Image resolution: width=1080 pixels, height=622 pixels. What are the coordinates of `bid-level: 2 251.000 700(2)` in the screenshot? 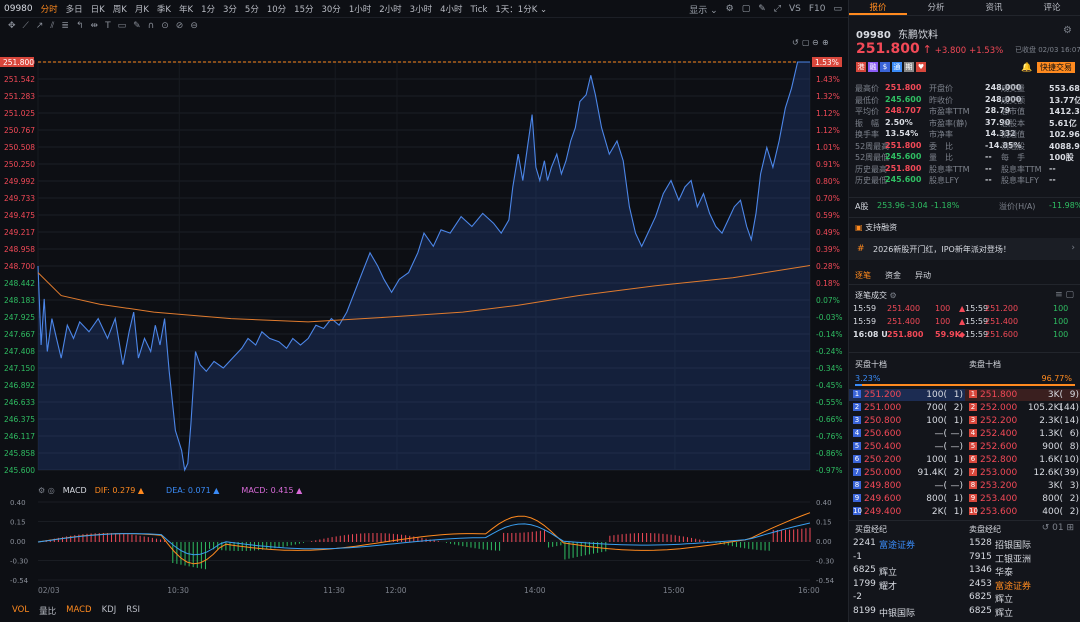 It's located at (907, 408).